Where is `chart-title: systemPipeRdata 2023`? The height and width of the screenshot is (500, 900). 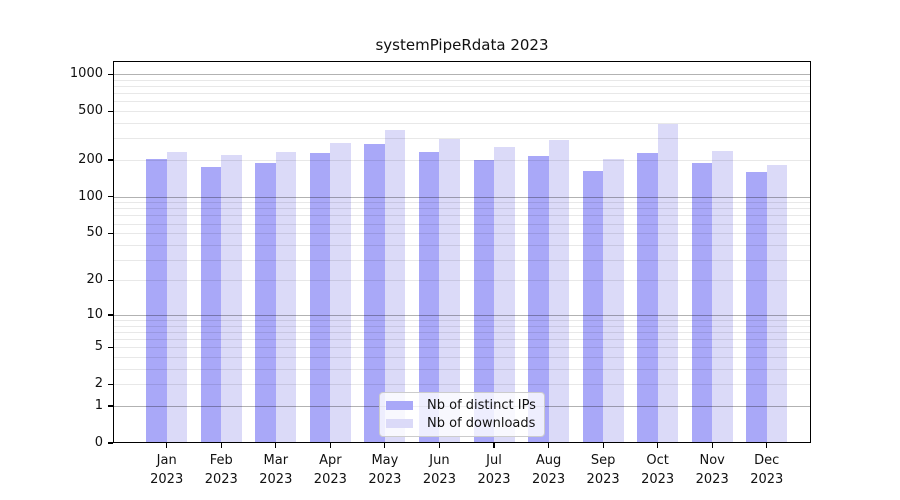 chart-title: systemPipeRdata 2023 is located at coordinates (462, 45).